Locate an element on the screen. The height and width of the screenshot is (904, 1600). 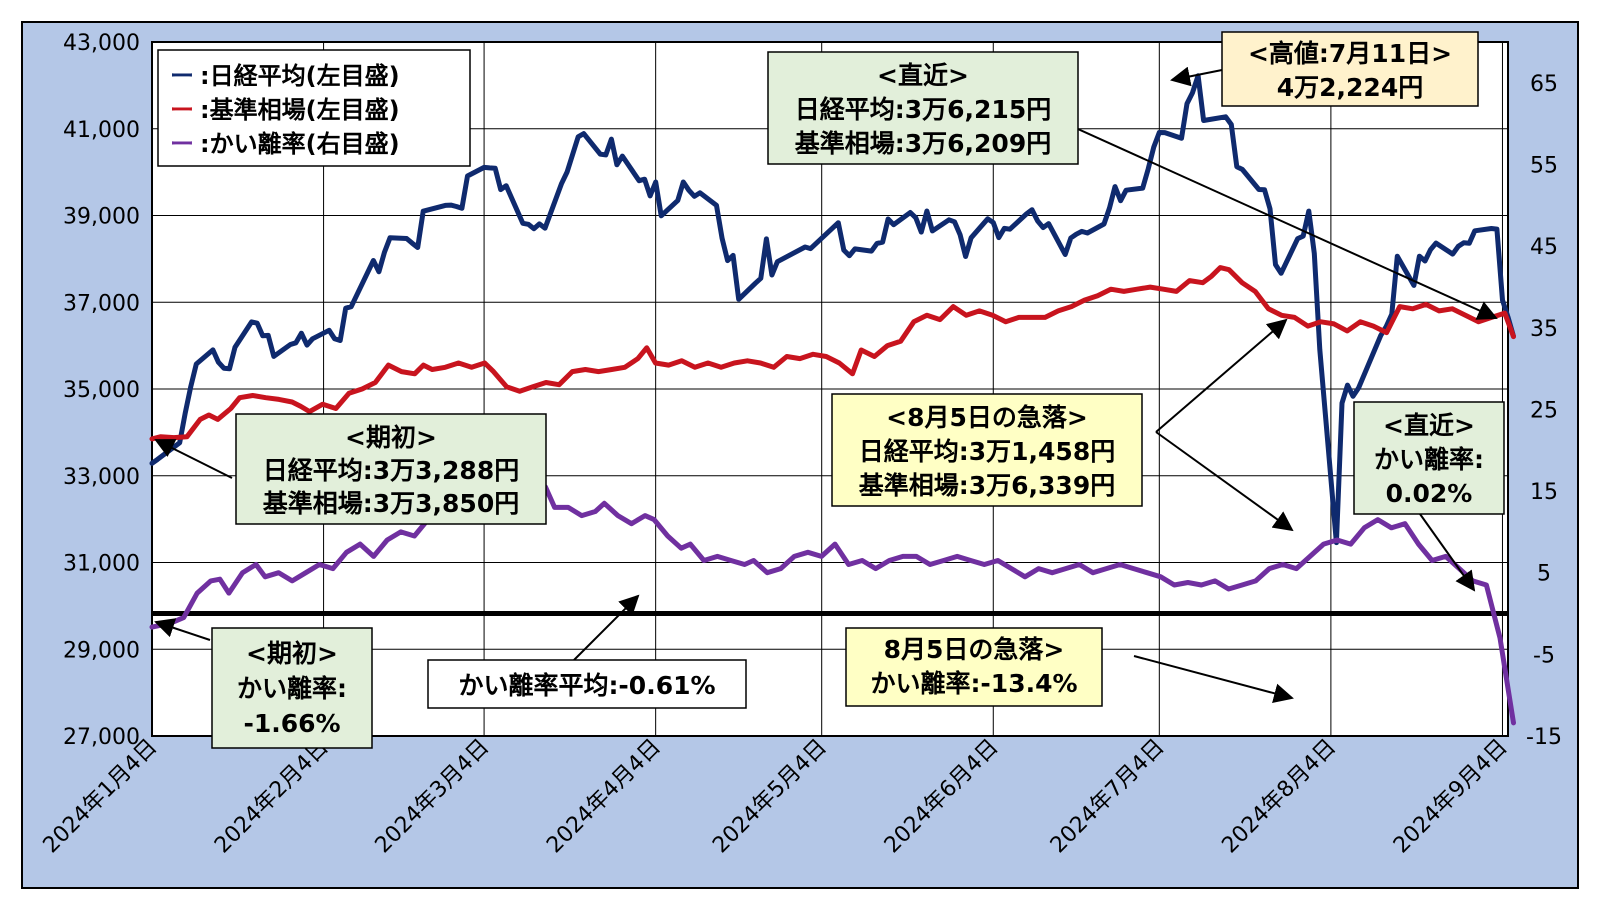
arrow-crash-nikkei is located at coordinates (1224, 481).